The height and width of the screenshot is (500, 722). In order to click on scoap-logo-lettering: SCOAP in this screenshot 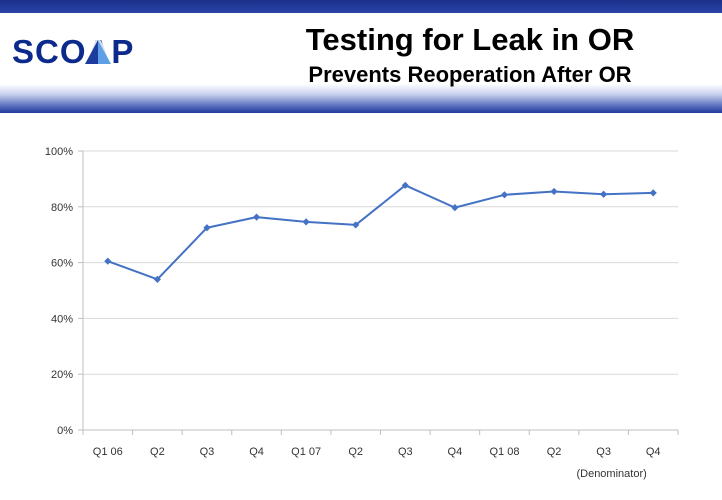, I will do `click(73, 51)`.